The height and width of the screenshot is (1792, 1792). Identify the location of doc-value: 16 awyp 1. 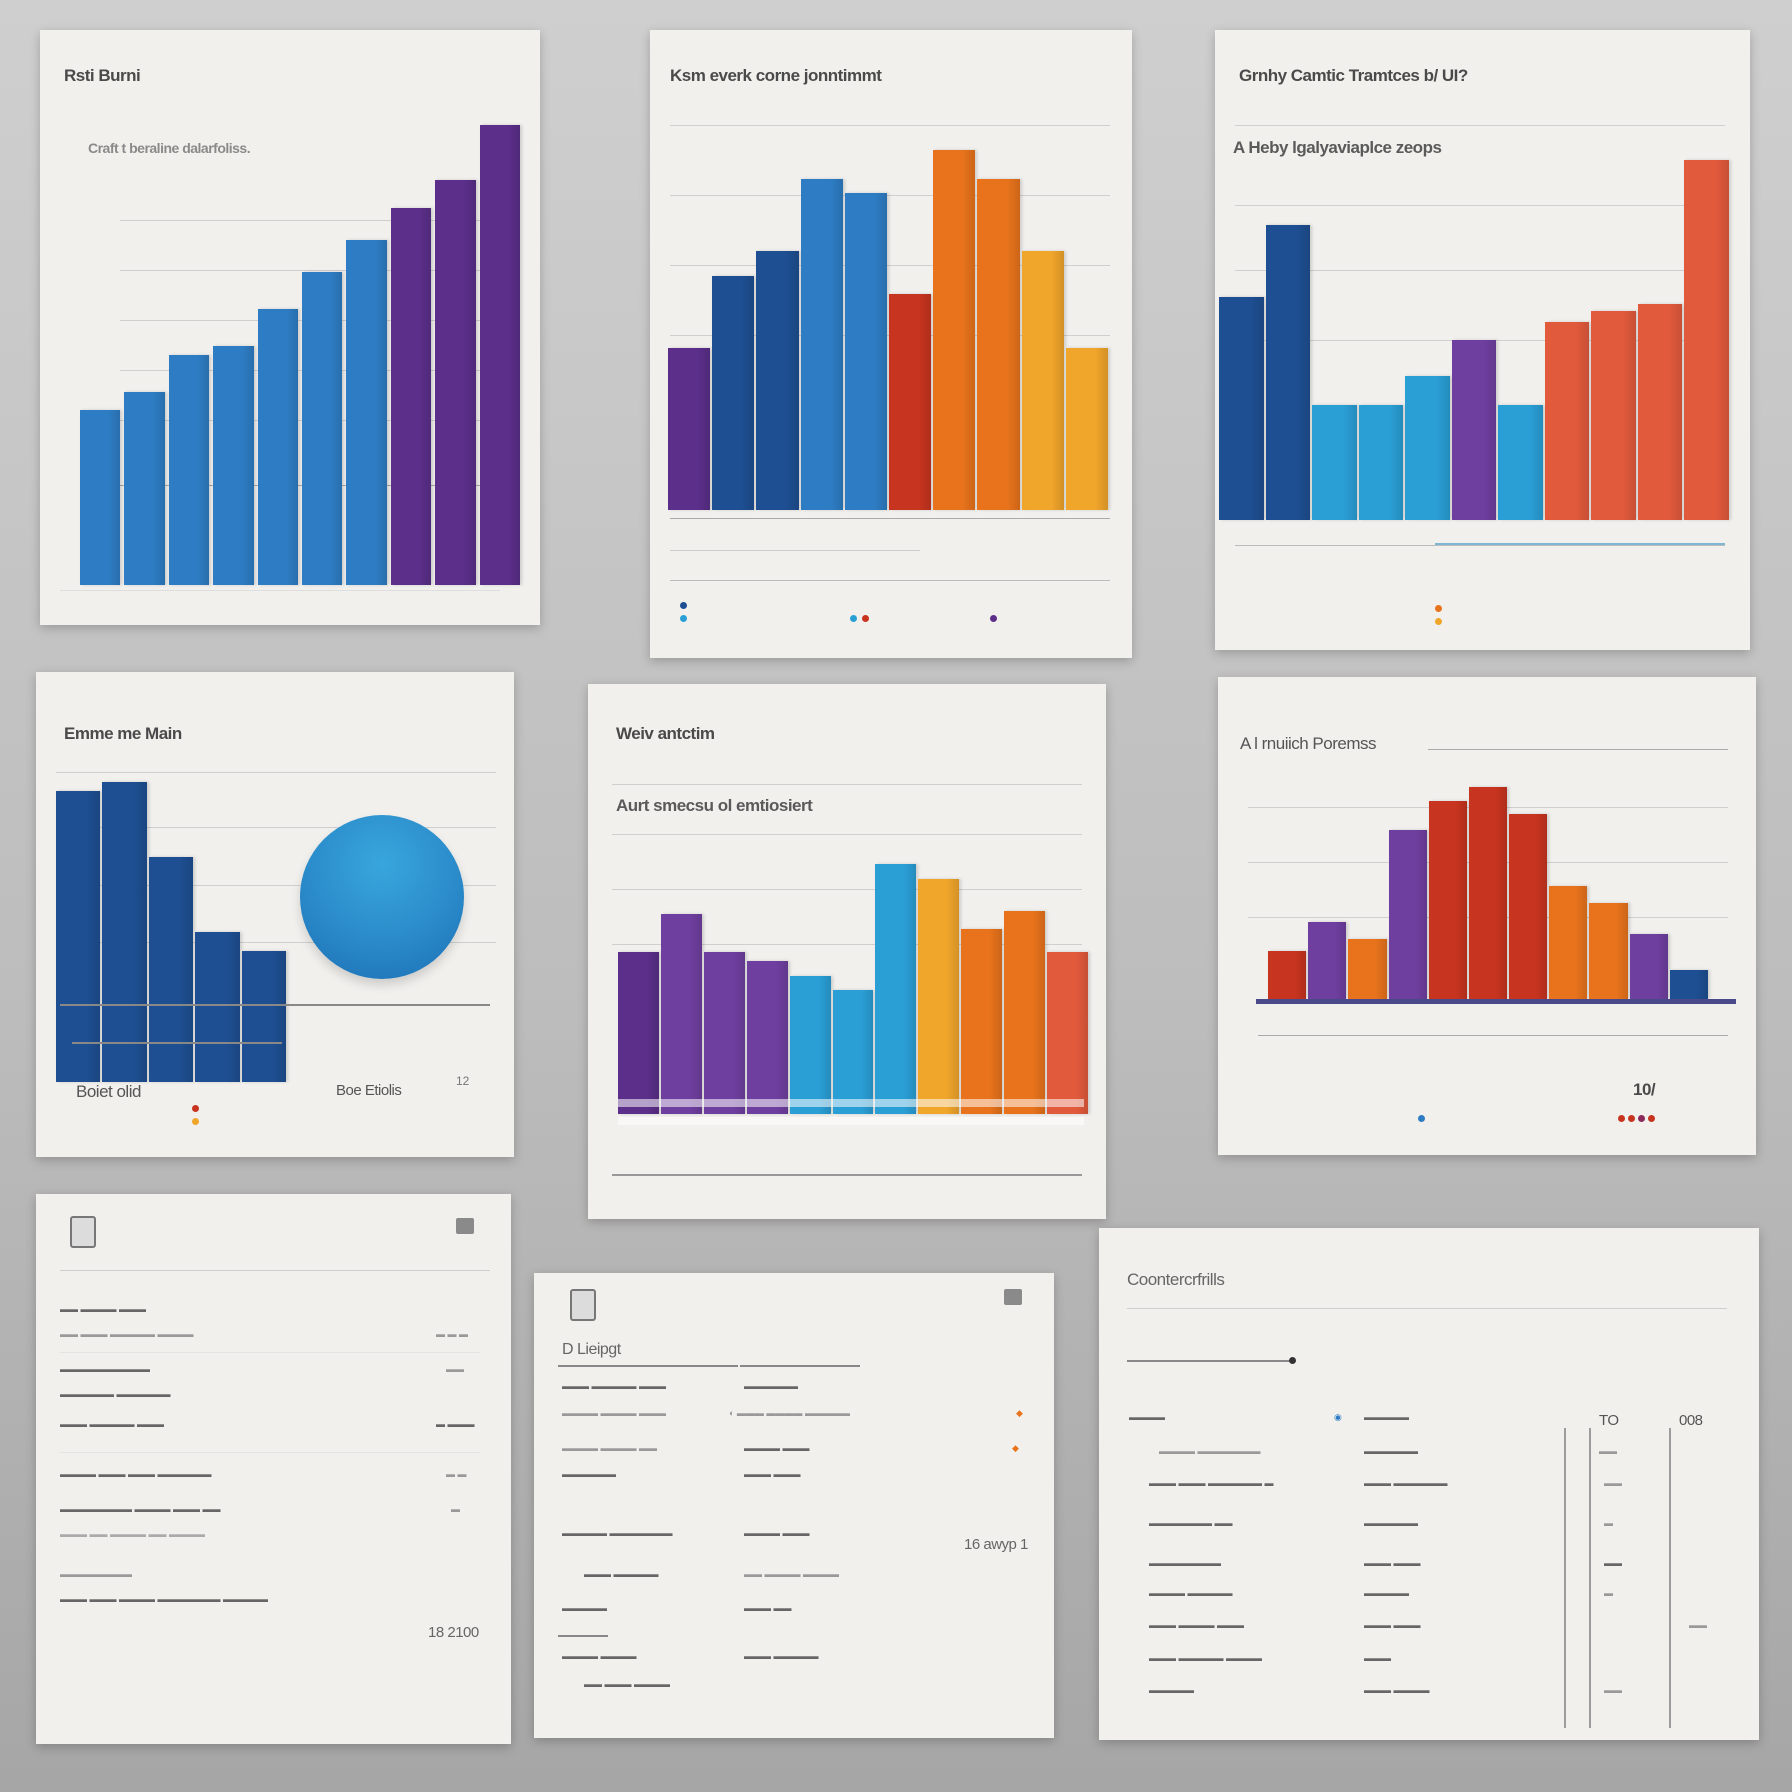
(996, 1544).